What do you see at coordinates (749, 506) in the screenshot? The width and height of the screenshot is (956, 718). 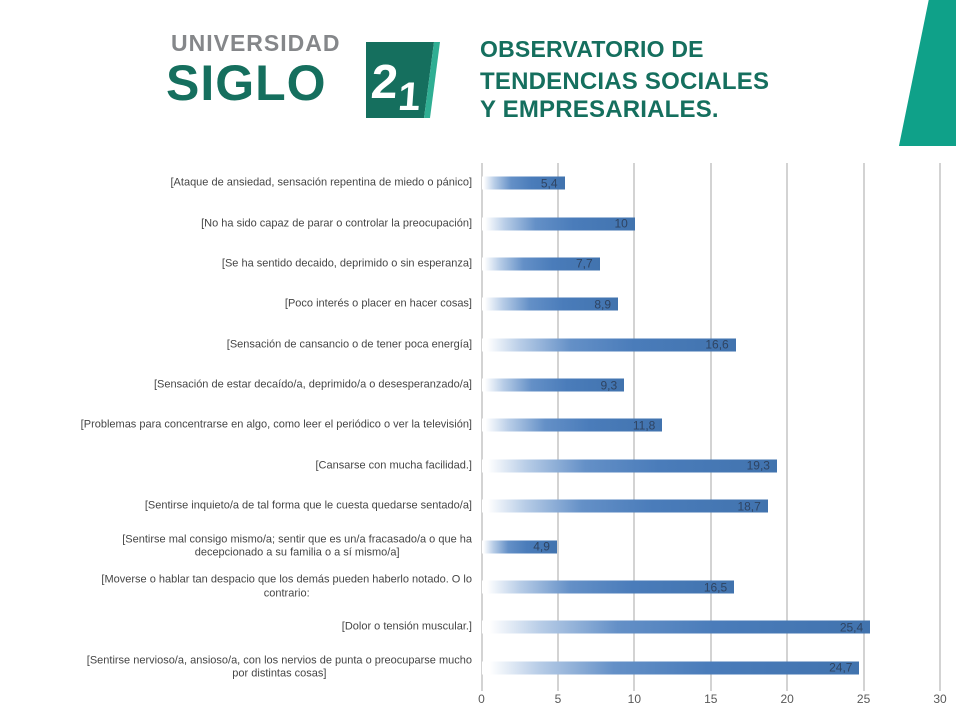 I see `bar-value-label: 18,7` at bounding box center [749, 506].